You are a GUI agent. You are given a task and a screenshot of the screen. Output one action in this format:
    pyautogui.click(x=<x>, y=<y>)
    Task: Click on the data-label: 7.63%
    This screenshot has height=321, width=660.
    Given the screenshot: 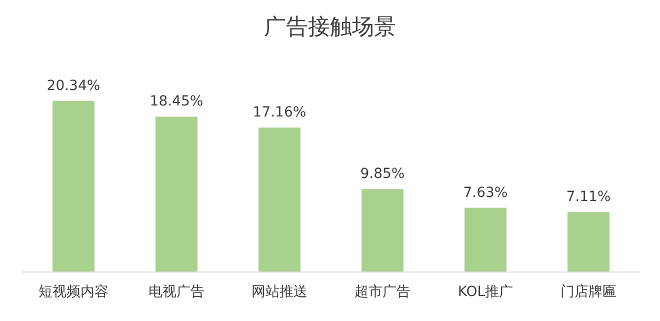 What is the action you would take?
    pyautogui.click(x=485, y=192)
    